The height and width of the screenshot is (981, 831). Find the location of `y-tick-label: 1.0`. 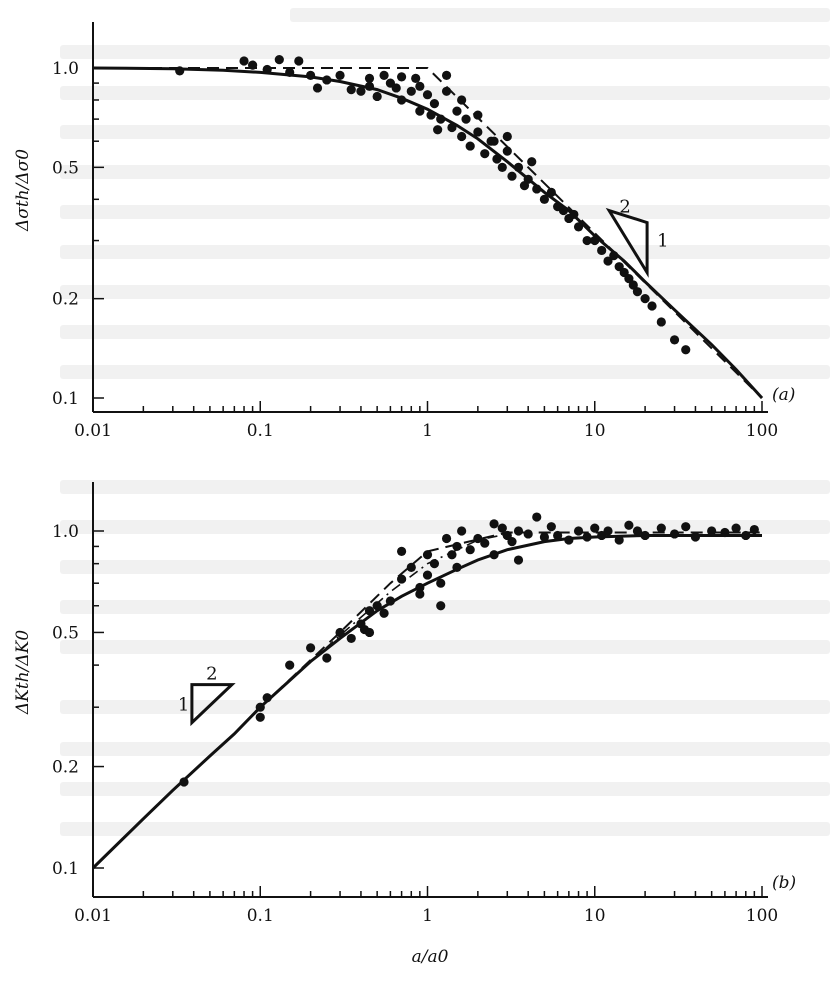

y-tick-label: 1.0 is located at coordinates (65, 69).